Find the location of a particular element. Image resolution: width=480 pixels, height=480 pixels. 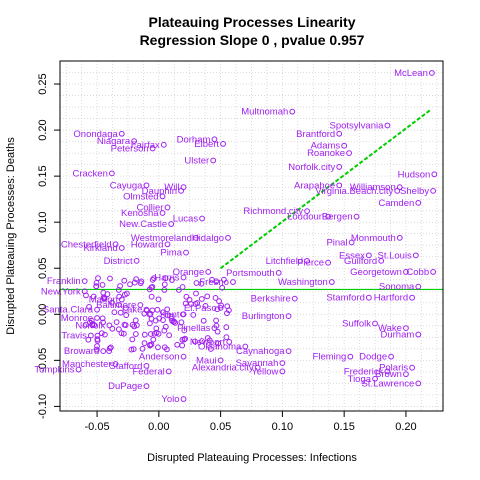

point-label: Berkshire is located at coordinates (271, 299).